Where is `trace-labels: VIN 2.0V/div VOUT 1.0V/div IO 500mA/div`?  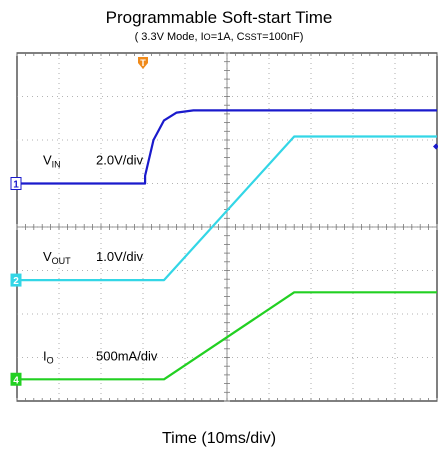
trace-labels: VIN 2.0V/div VOUT 1.0V/div IO 500mA/div is located at coordinates (100, 259).